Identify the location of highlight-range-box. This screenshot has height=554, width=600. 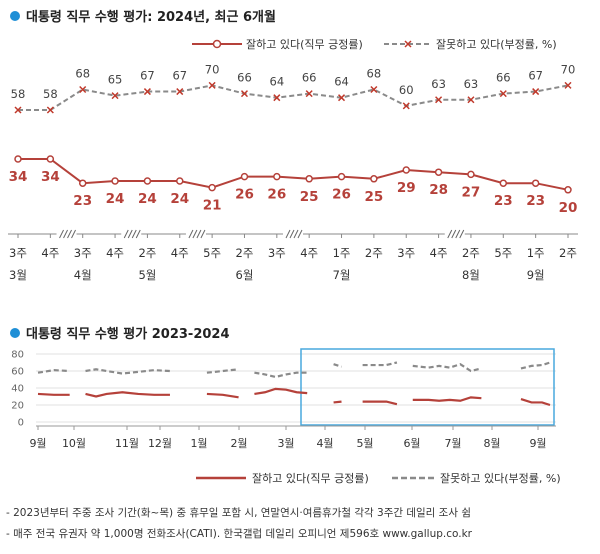
(427, 387).